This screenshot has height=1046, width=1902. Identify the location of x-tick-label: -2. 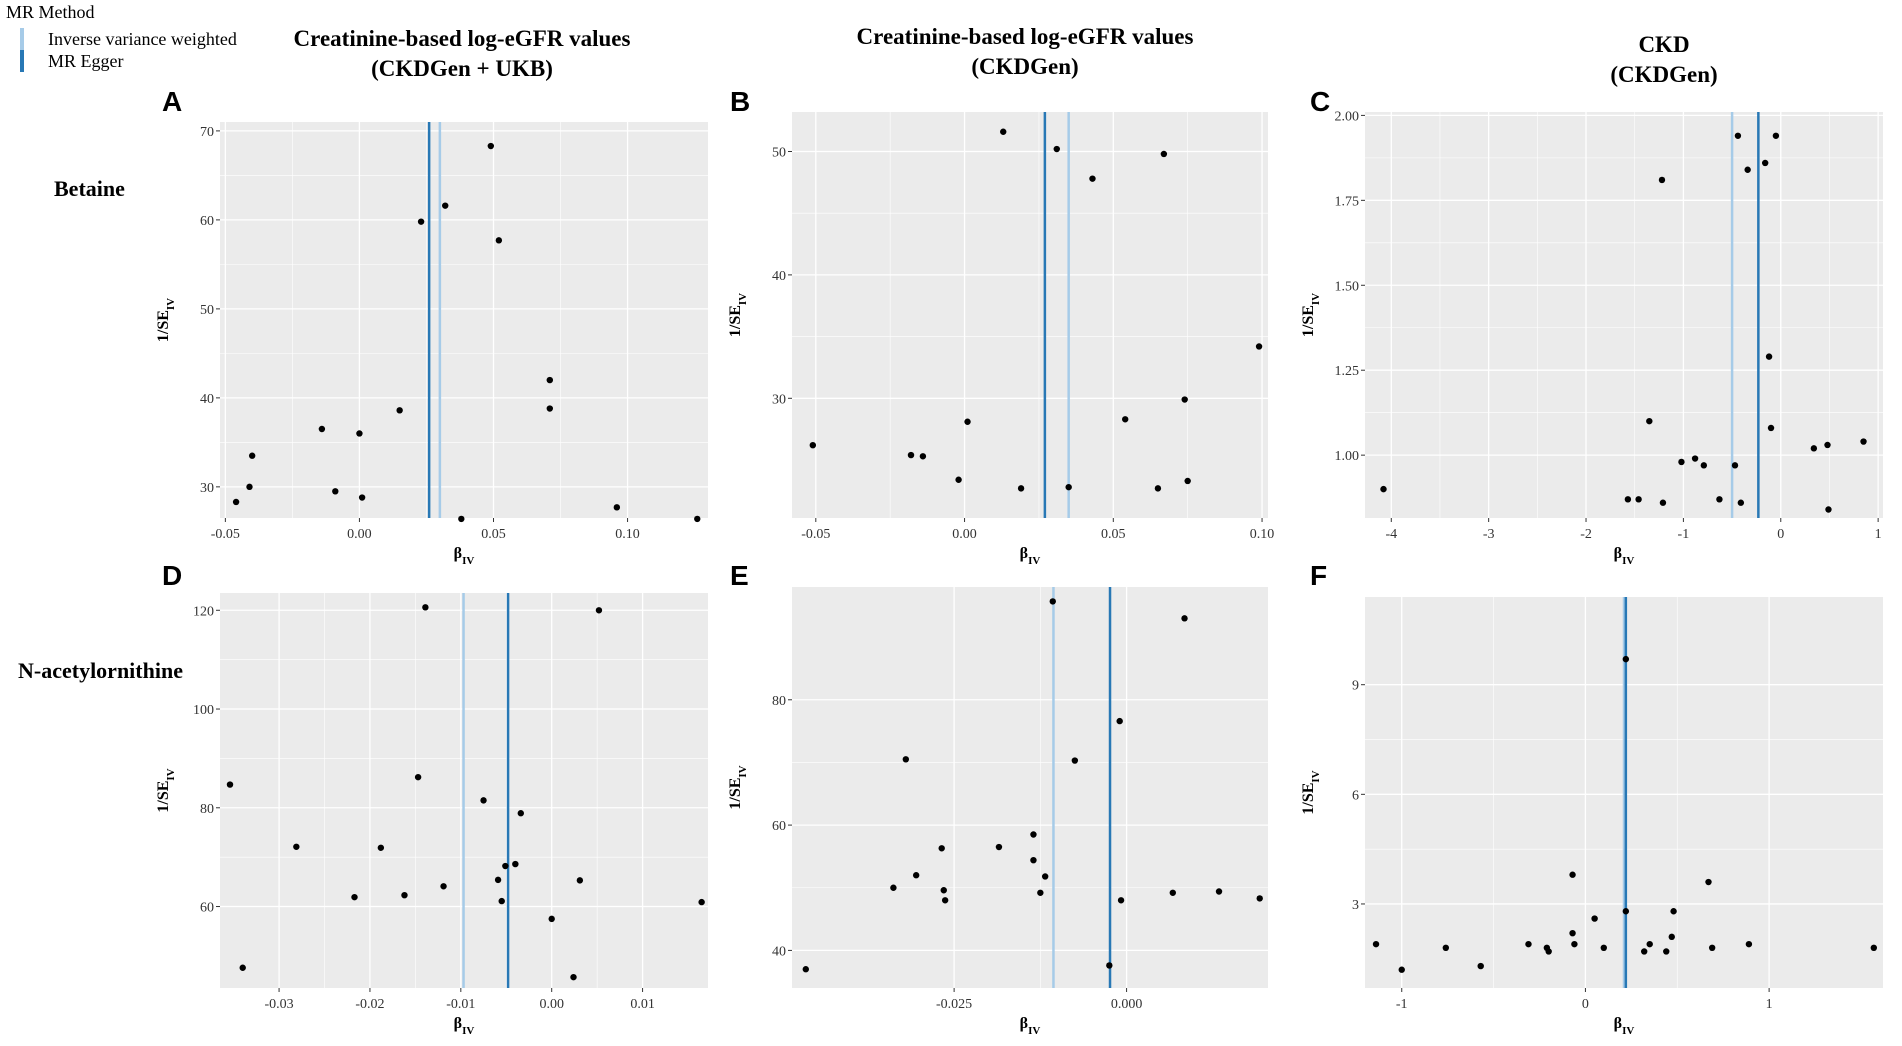
(1586, 534).